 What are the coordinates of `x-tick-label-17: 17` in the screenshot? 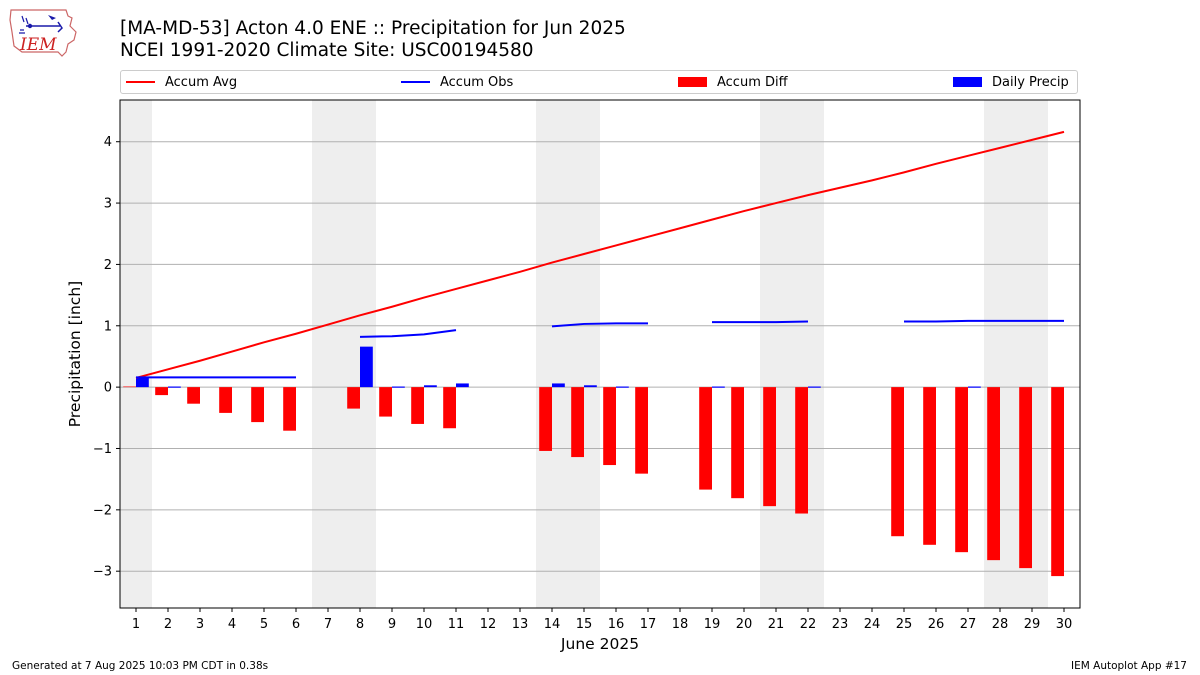 It's located at (648, 624).